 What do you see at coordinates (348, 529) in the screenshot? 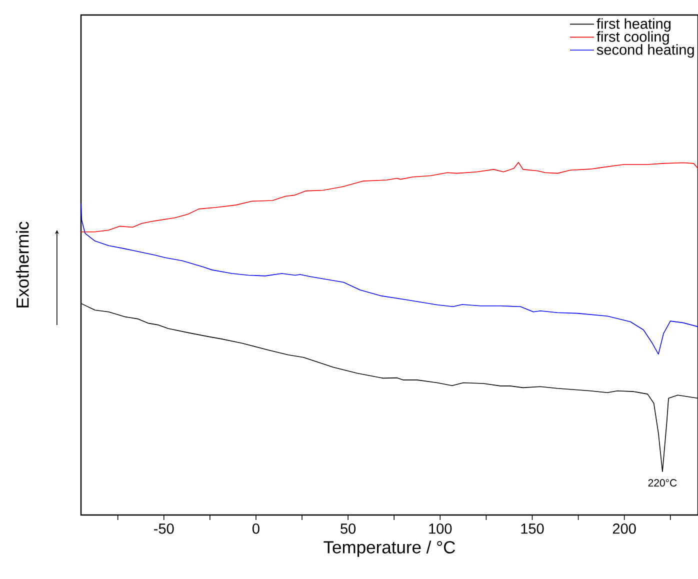
I see `x-tick-label: 50` at bounding box center [348, 529].